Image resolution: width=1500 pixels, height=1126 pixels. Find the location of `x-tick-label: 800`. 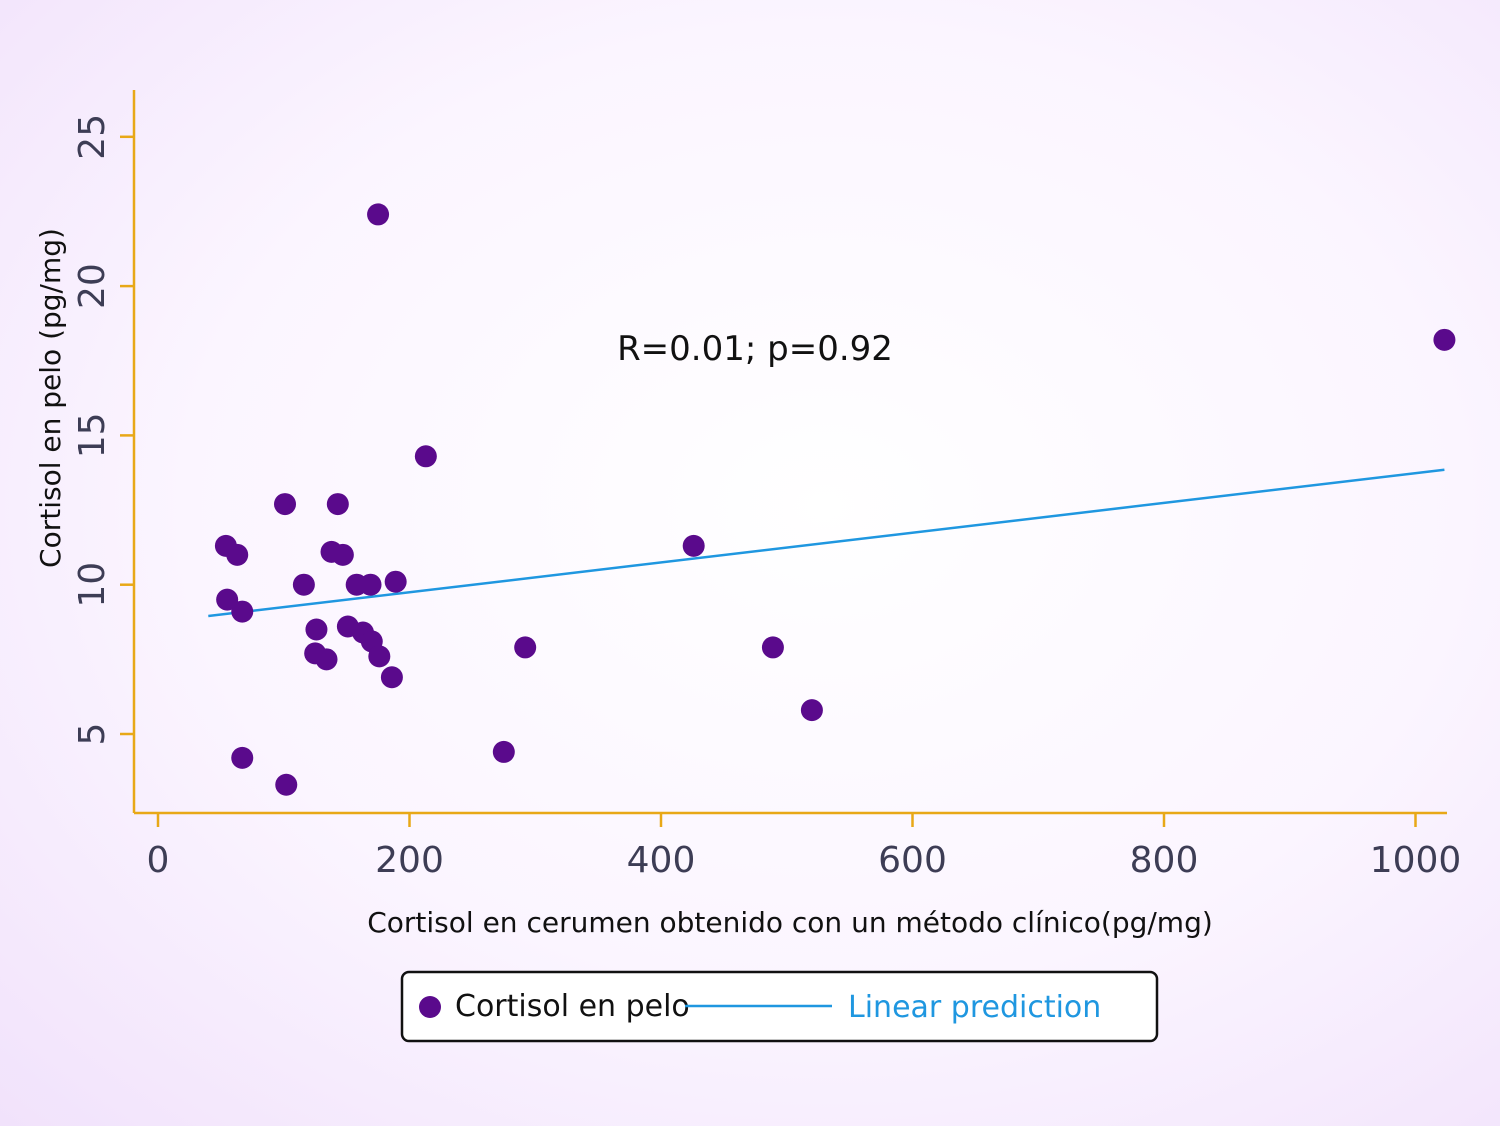

x-tick-label: 800 is located at coordinates (1164, 860).